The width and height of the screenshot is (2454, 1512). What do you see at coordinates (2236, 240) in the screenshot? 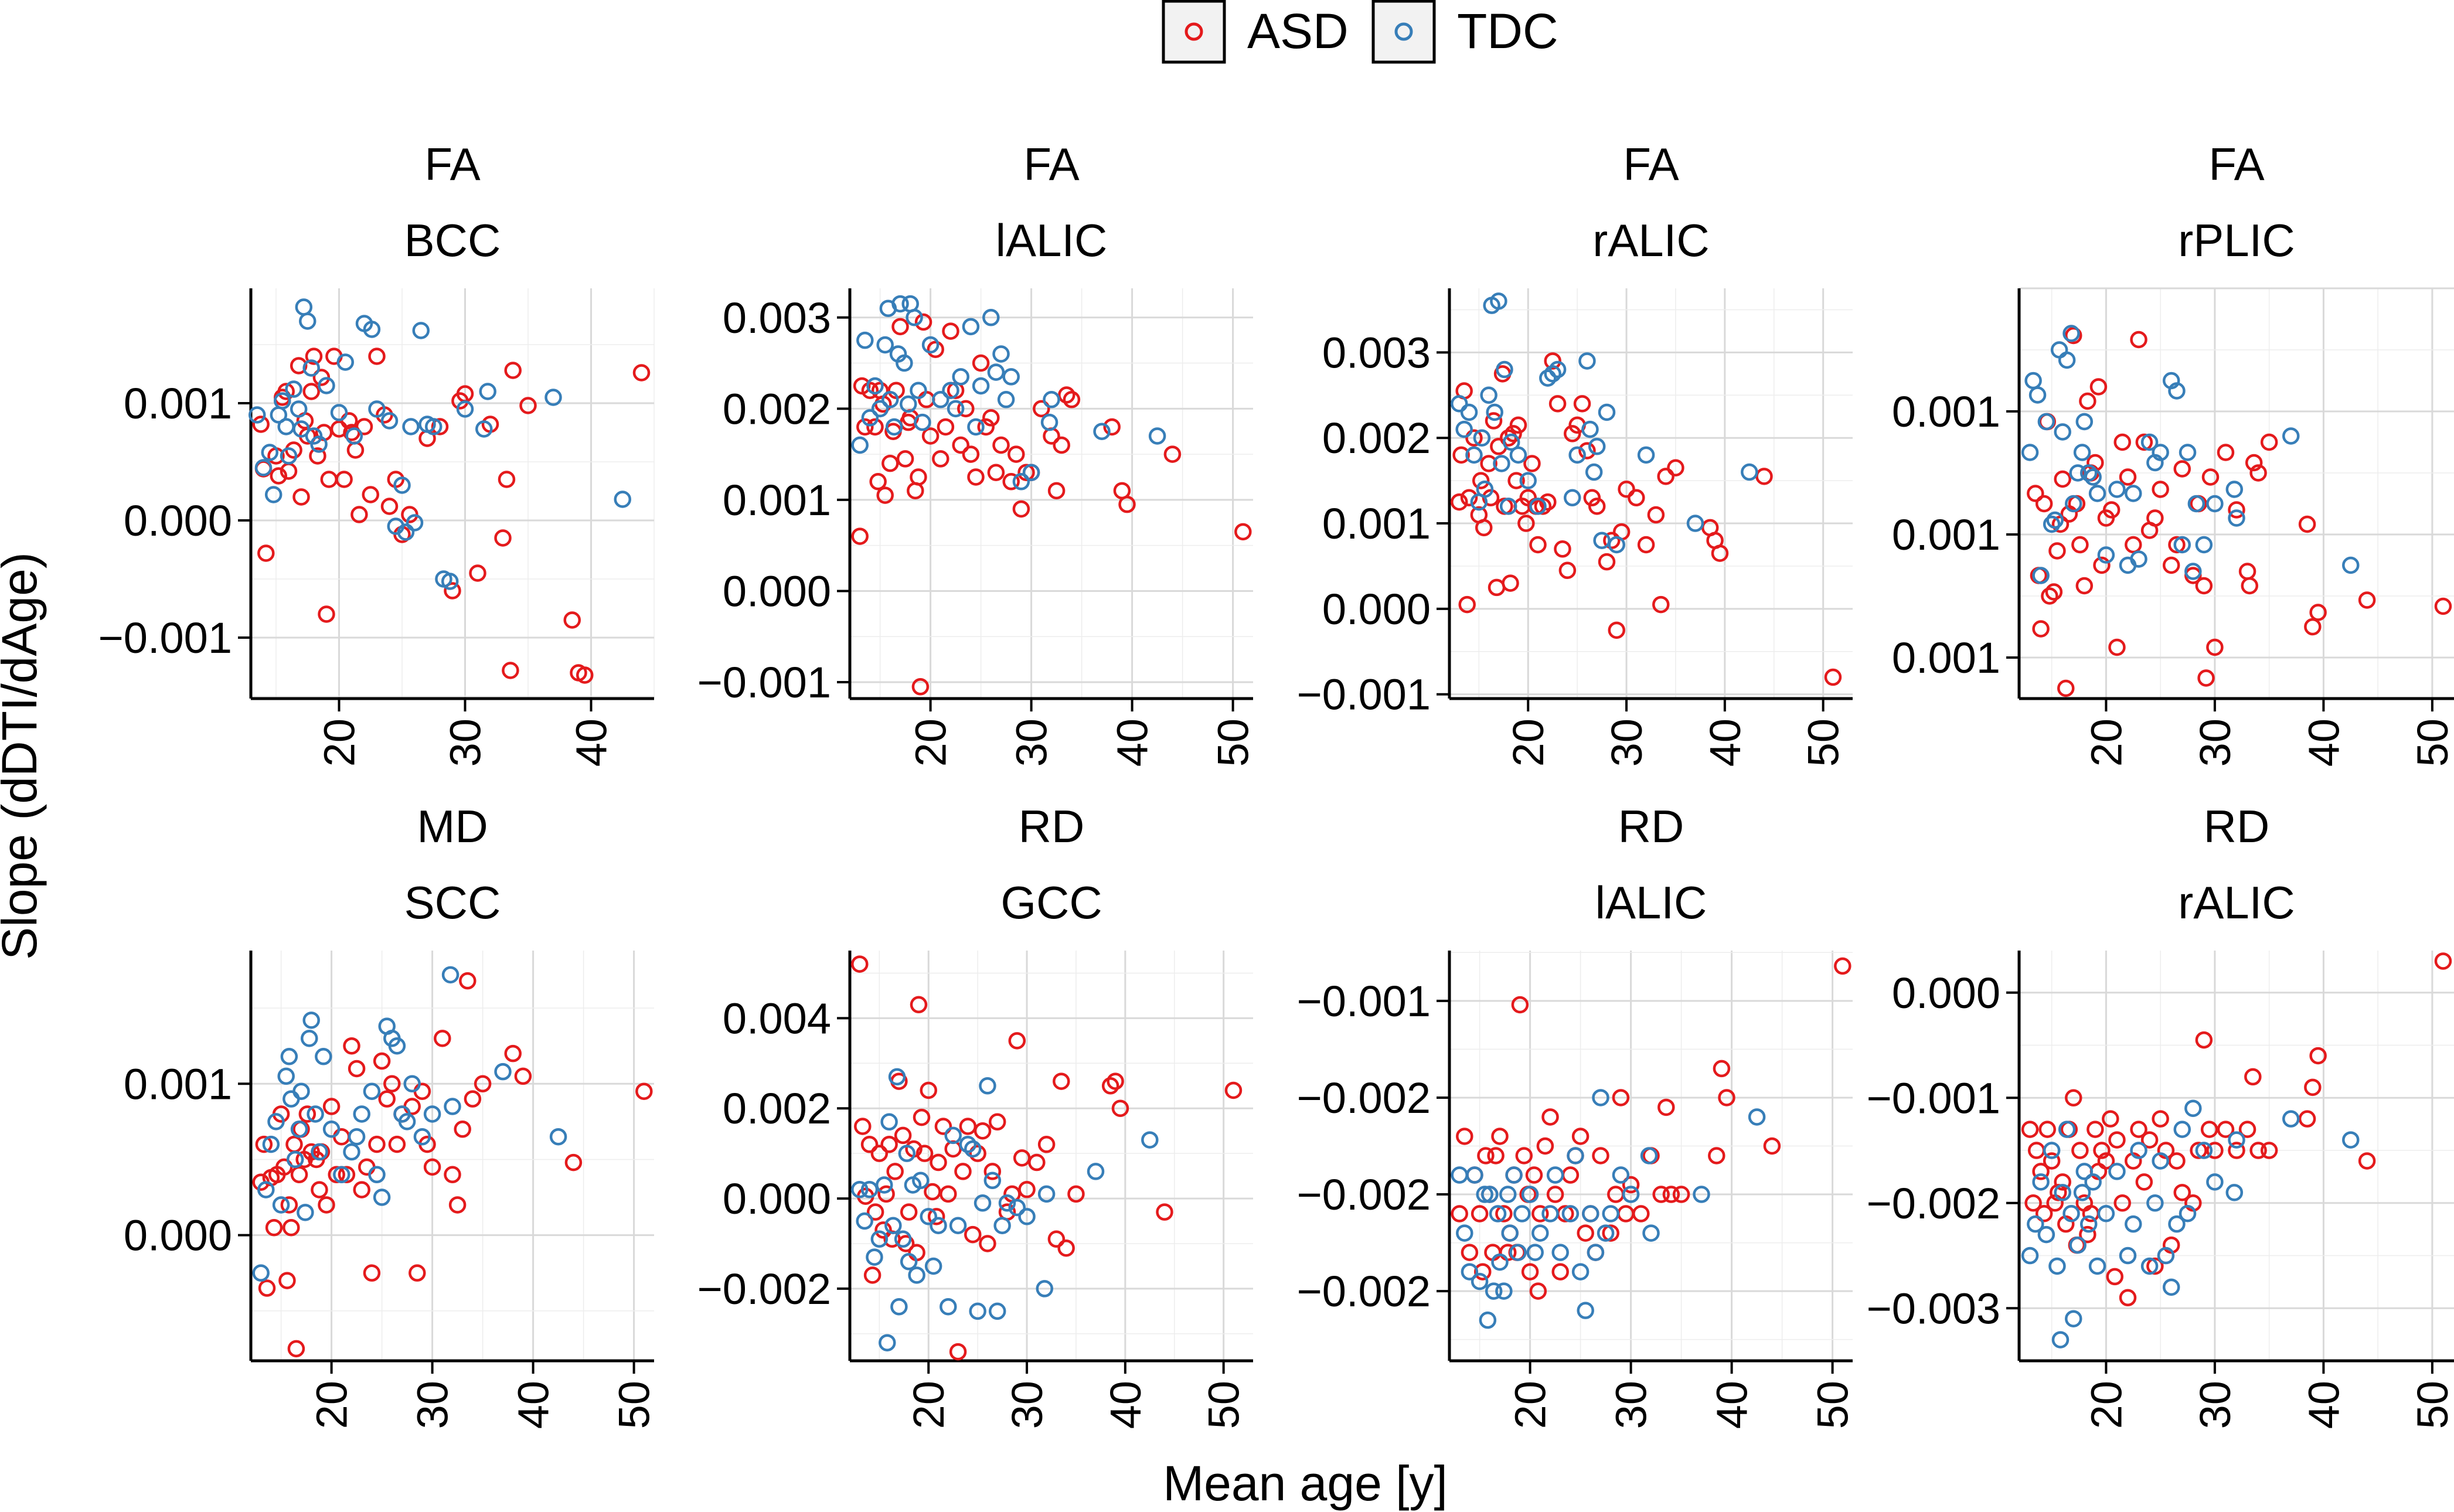
I see `panel-region-title: rPLIC` at bounding box center [2236, 240].